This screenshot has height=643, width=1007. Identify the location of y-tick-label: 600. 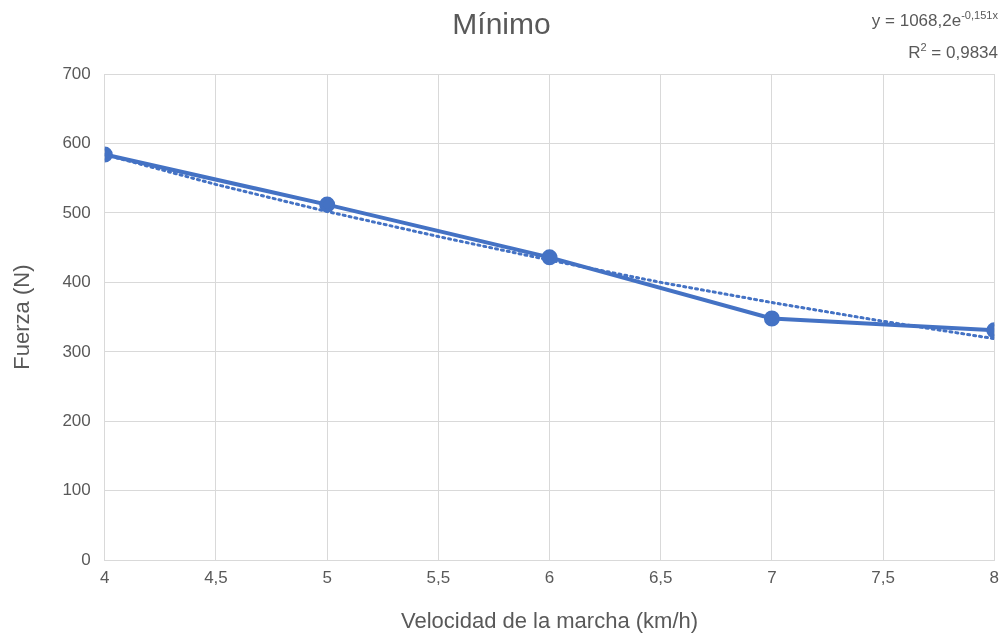
(76, 143).